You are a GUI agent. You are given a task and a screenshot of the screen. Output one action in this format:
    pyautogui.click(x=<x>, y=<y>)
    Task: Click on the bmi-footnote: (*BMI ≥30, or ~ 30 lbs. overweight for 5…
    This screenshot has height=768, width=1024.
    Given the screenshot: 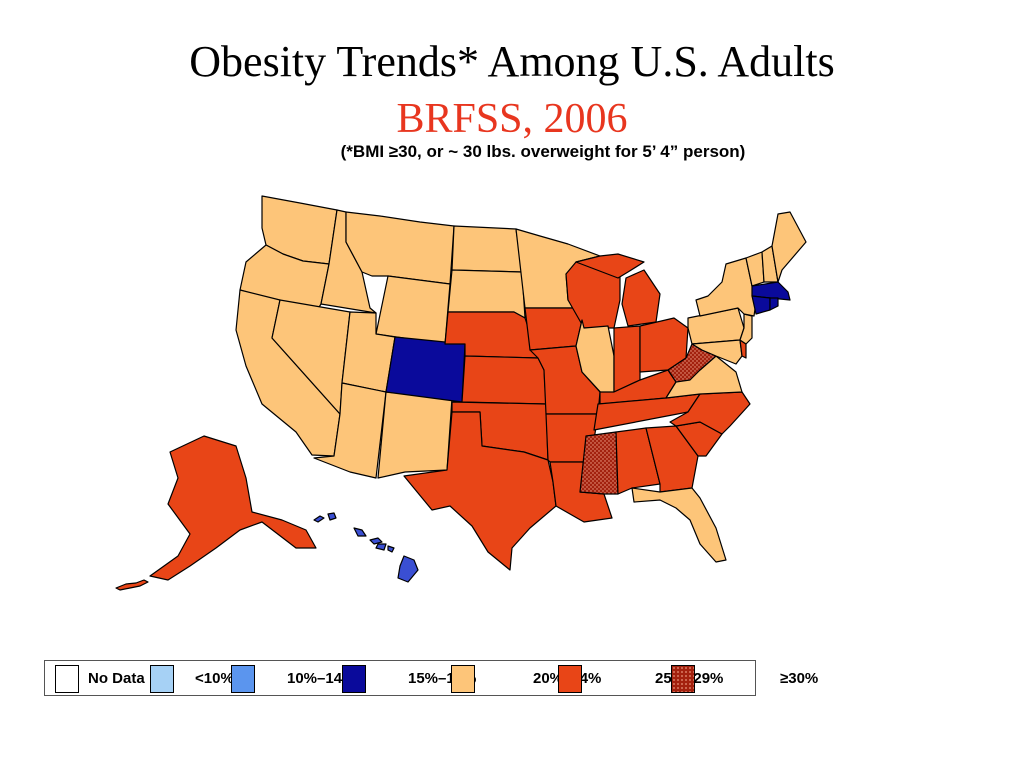 What is the action you would take?
    pyautogui.click(x=543, y=151)
    